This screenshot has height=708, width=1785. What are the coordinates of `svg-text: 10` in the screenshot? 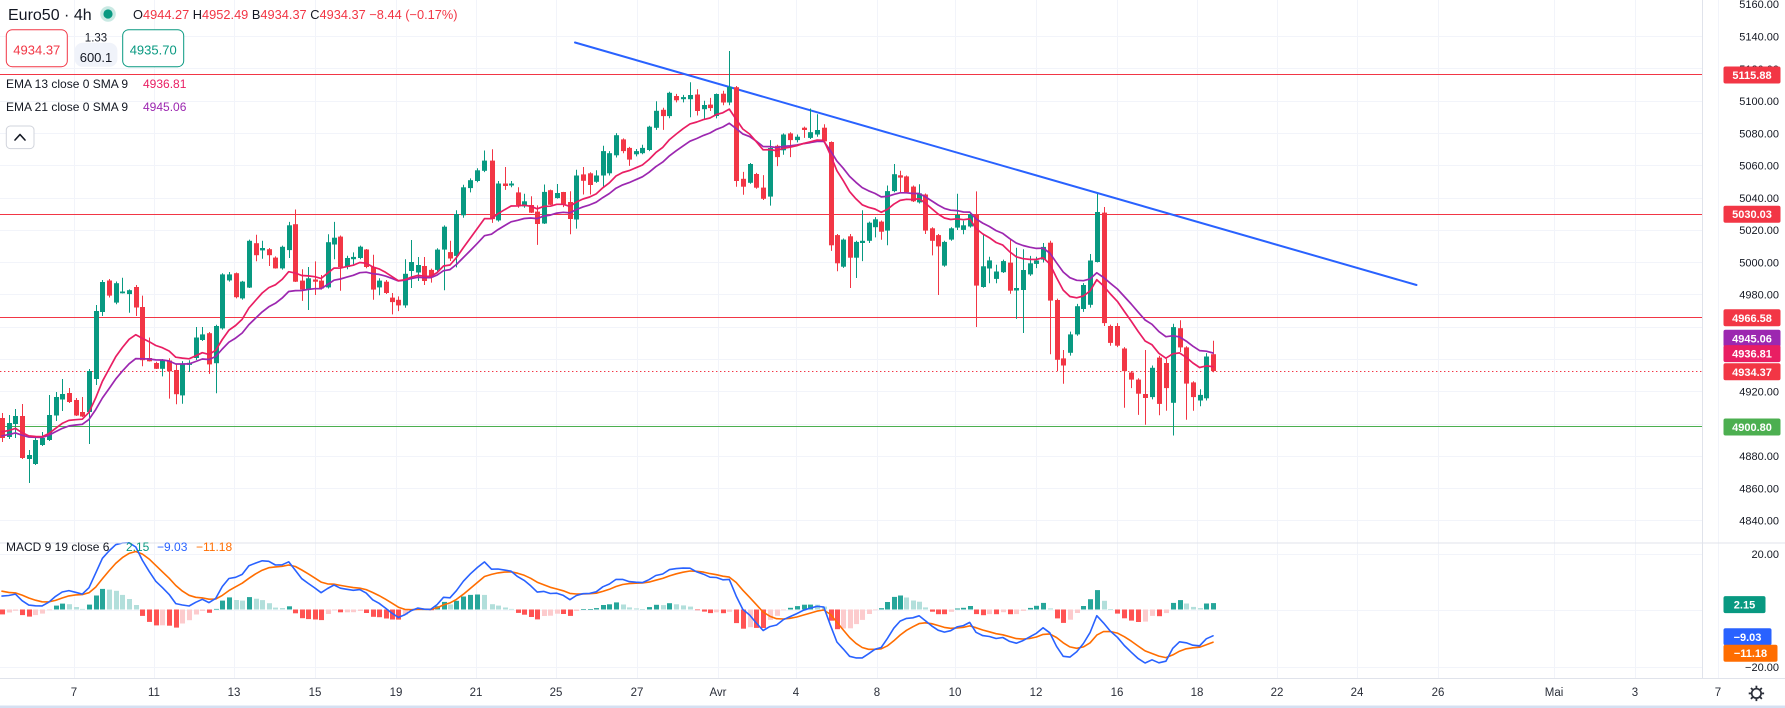 It's located at (955, 693).